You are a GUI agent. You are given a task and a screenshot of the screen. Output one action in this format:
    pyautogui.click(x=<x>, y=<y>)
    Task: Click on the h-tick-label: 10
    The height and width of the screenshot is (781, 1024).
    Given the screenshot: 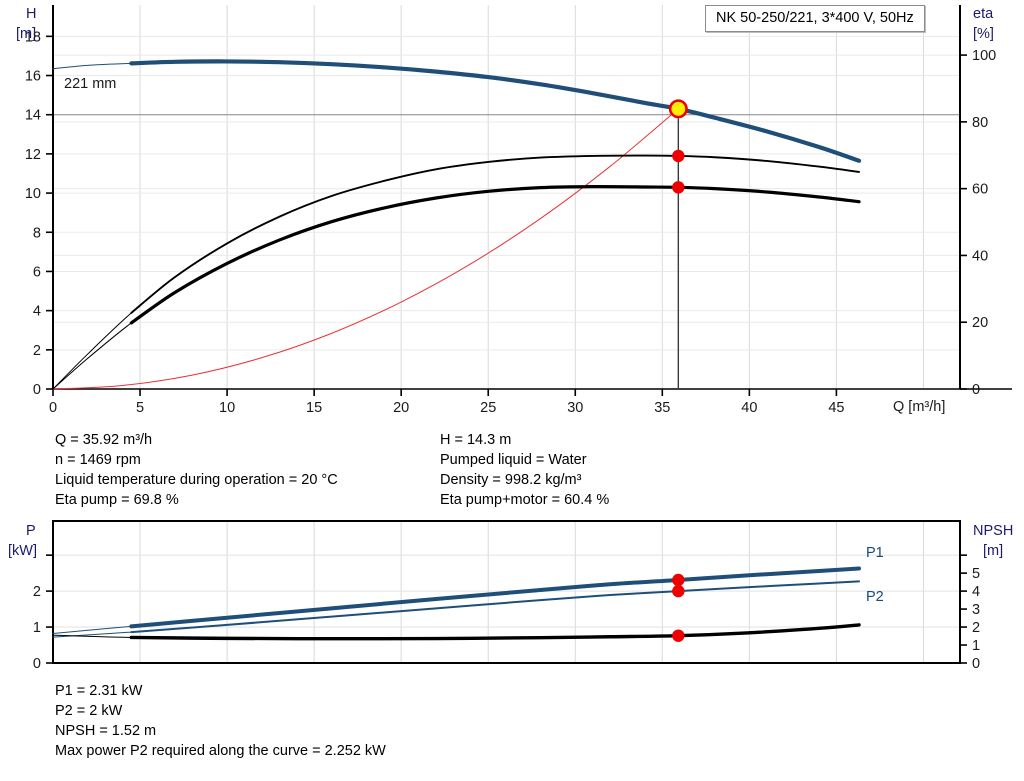 What is the action you would take?
    pyautogui.click(x=33, y=194)
    